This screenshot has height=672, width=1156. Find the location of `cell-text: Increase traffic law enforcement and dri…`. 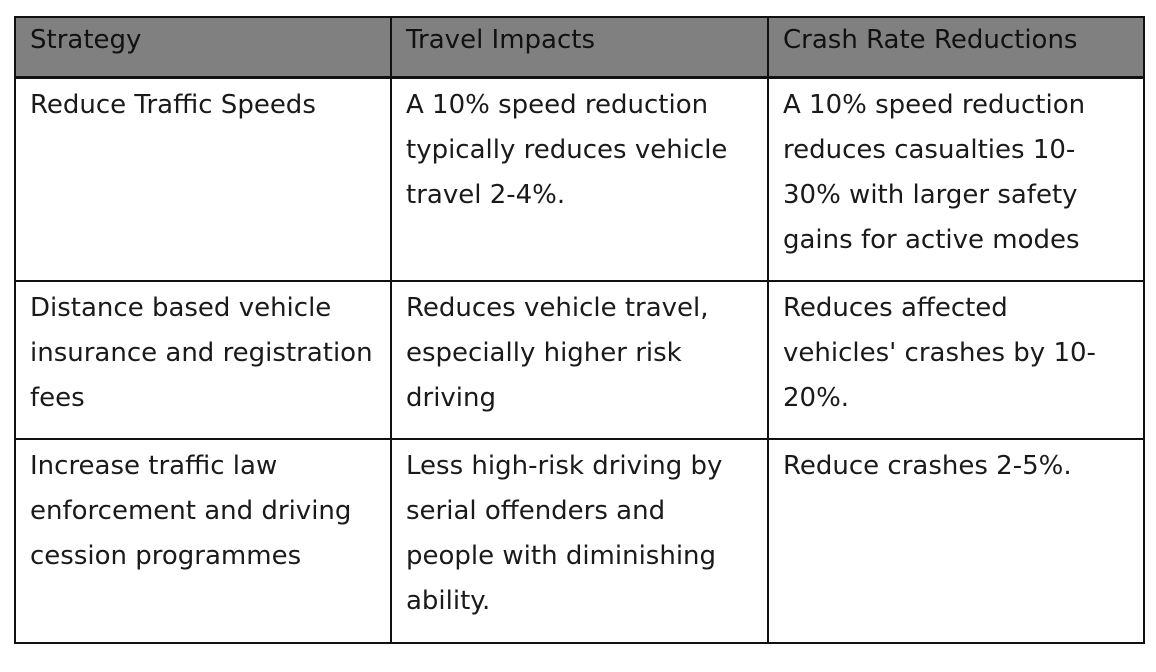

cell-text: Increase traffic law enforcement and dri… is located at coordinates (191, 511).